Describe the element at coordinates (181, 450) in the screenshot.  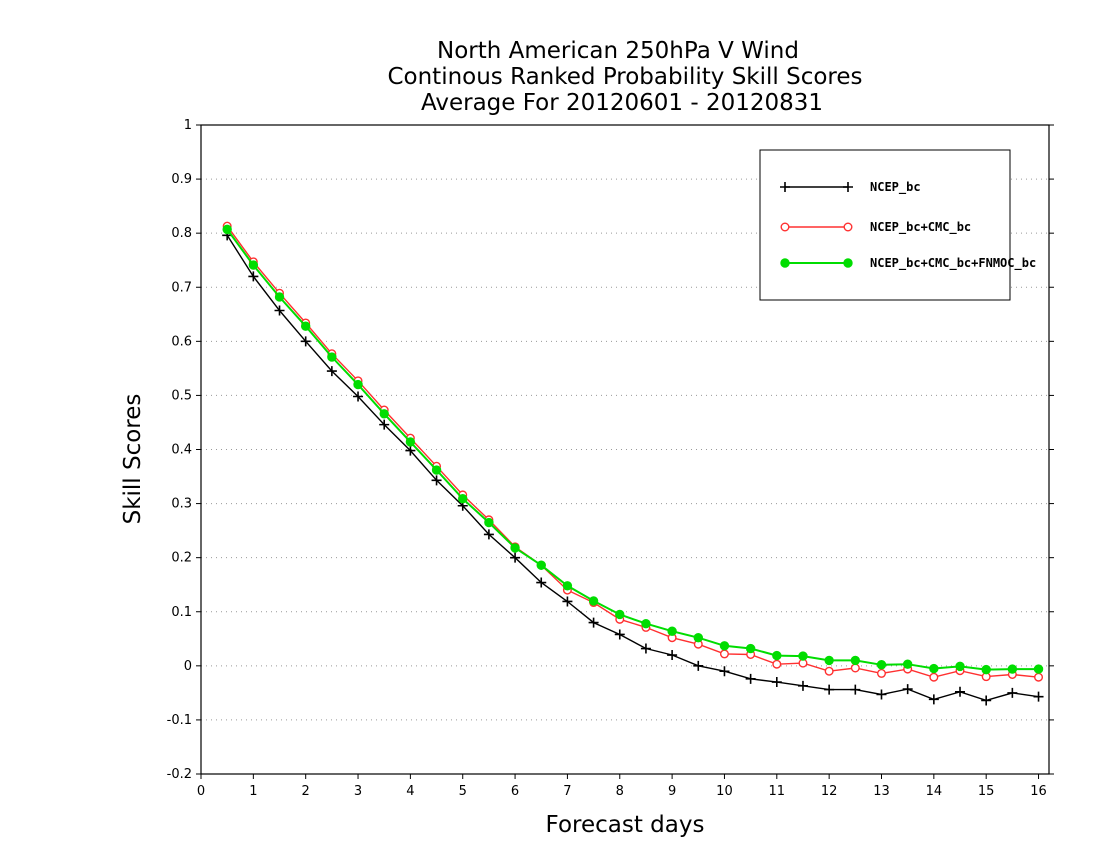
I see `y-tick-label: 0.4` at that location.